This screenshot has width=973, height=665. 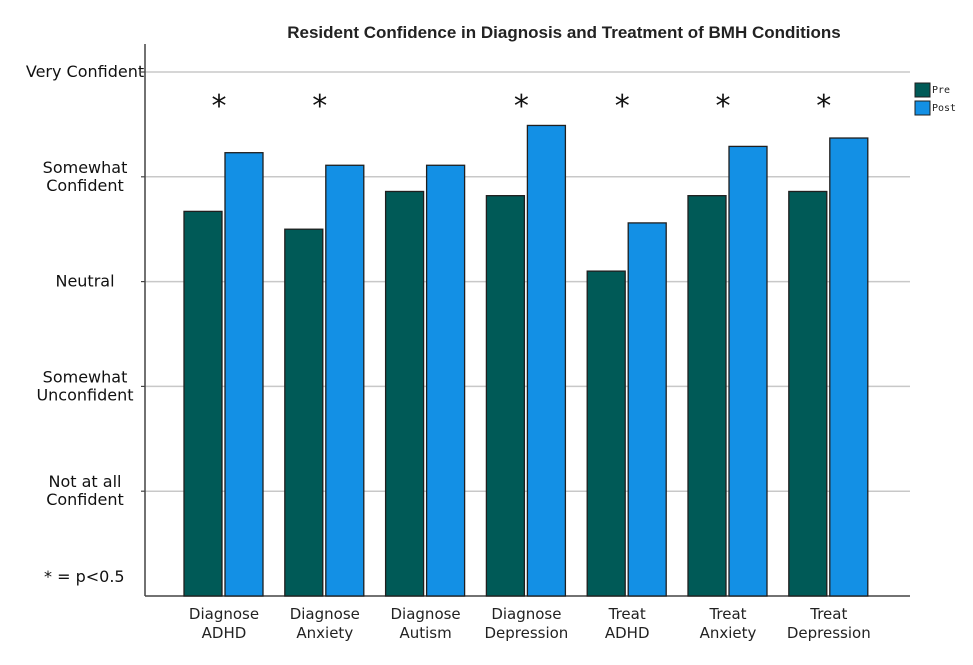 I want to click on bar-post-treat-anxiety, so click(x=748, y=371).